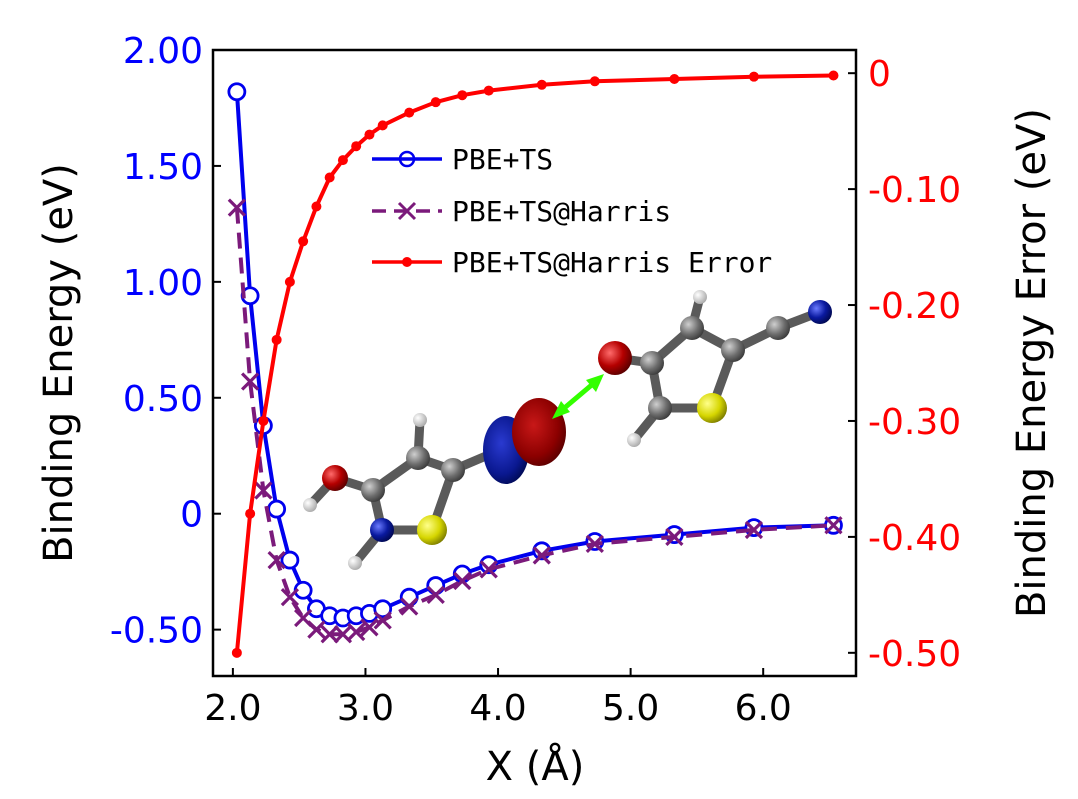 This screenshot has width=1078, height=799. I want to click on x-tick-label: 4.0, so click(497, 708).